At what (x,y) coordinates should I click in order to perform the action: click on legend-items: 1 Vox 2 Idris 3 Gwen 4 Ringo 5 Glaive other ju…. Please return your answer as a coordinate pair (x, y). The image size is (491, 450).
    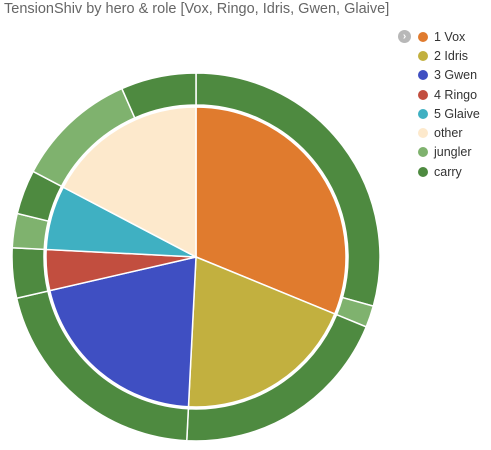
    Looking at the image, I should click on (449, 104).